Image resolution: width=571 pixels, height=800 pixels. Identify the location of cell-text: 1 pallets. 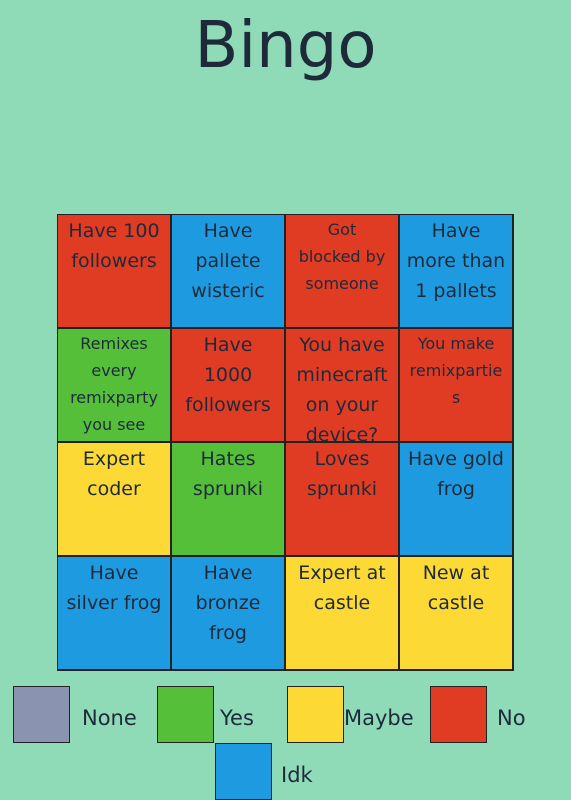
(456, 291).